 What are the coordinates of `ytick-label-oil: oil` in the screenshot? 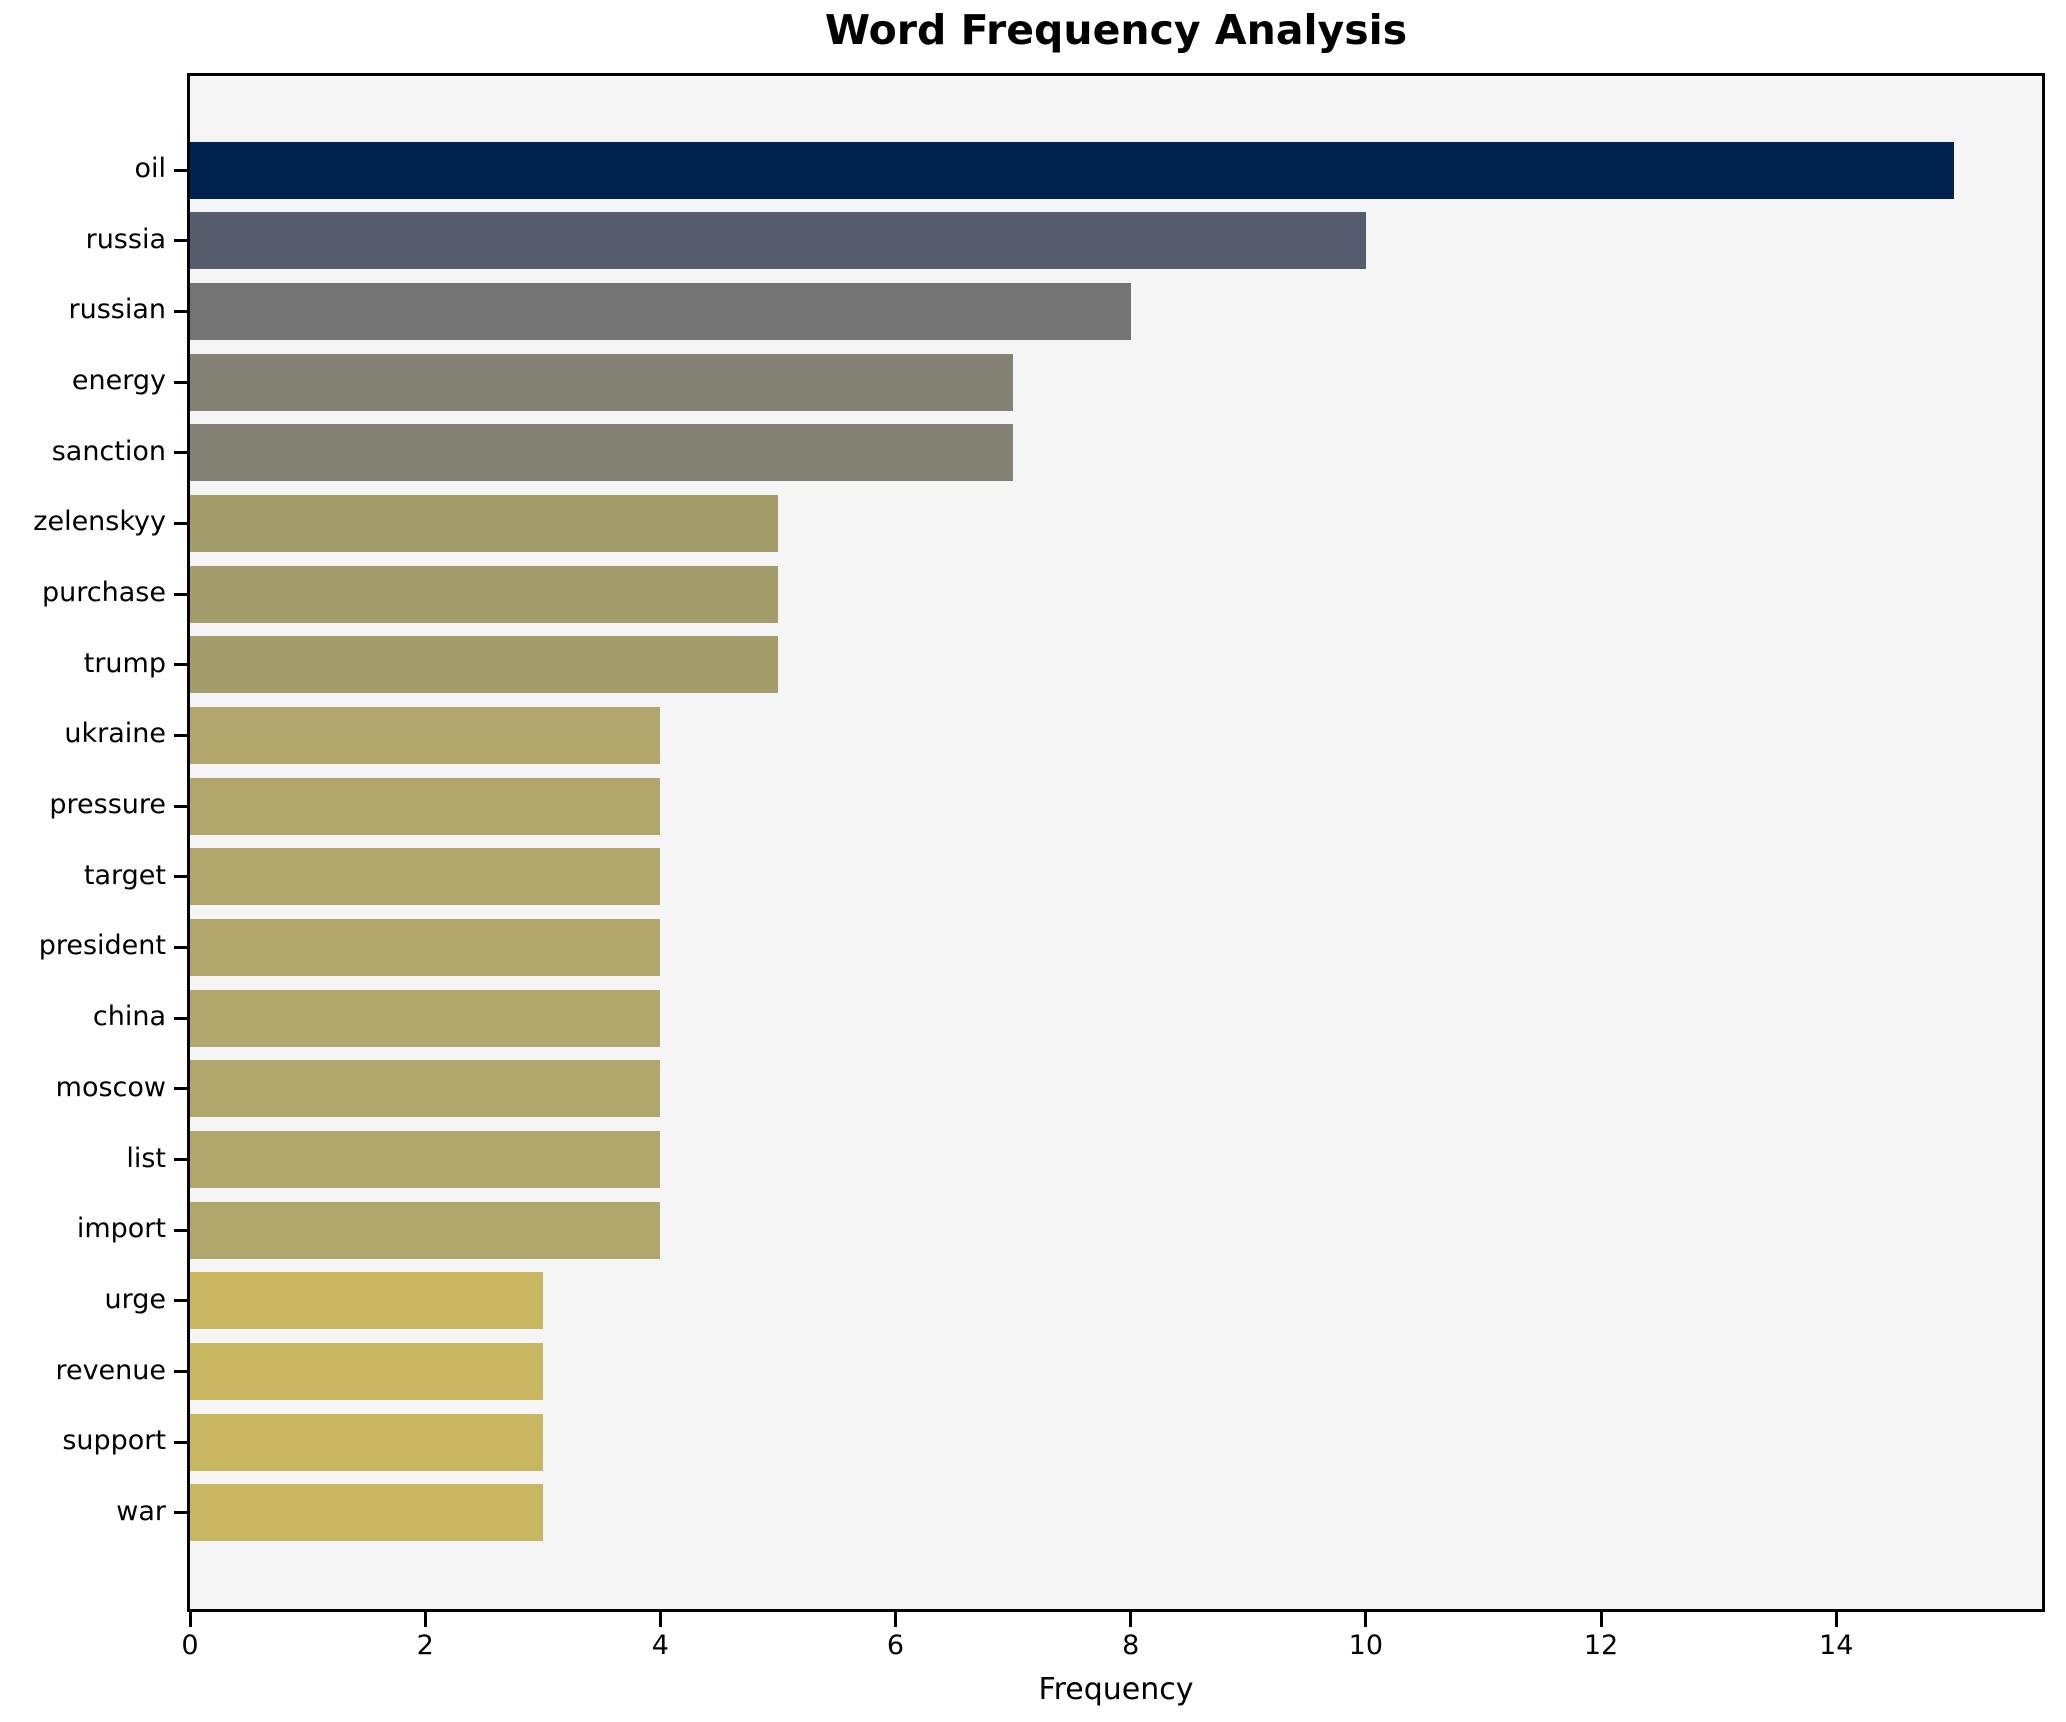 It's located at (150, 168).